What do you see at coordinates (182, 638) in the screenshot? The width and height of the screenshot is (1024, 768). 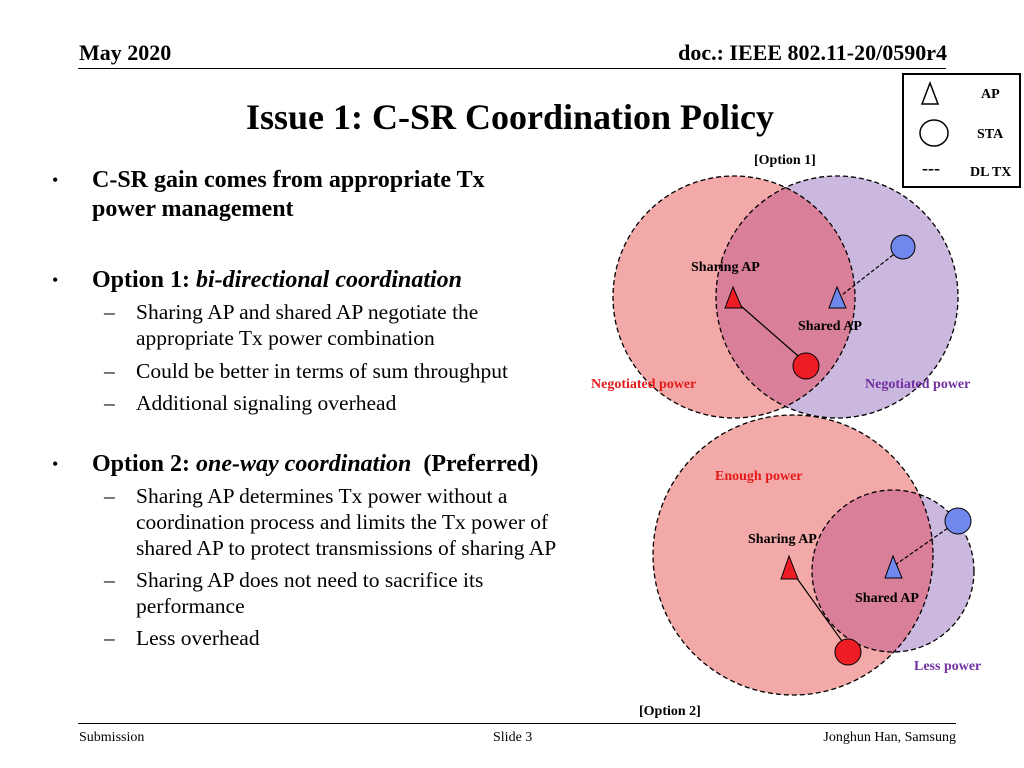 I see `sub-item: – Less overhead` at bounding box center [182, 638].